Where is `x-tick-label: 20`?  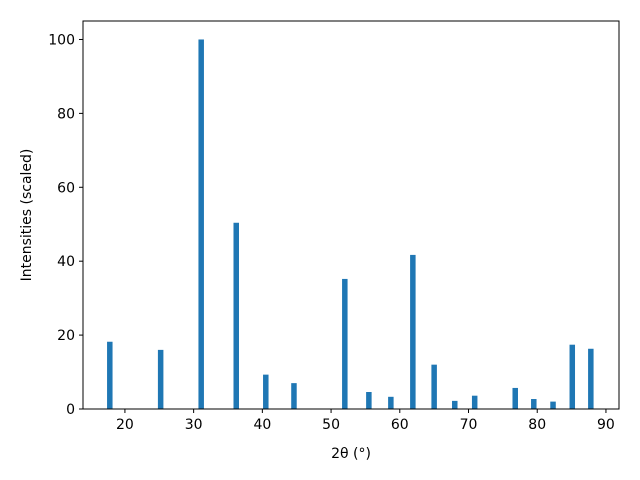 x-tick-label: 20 is located at coordinates (125, 425).